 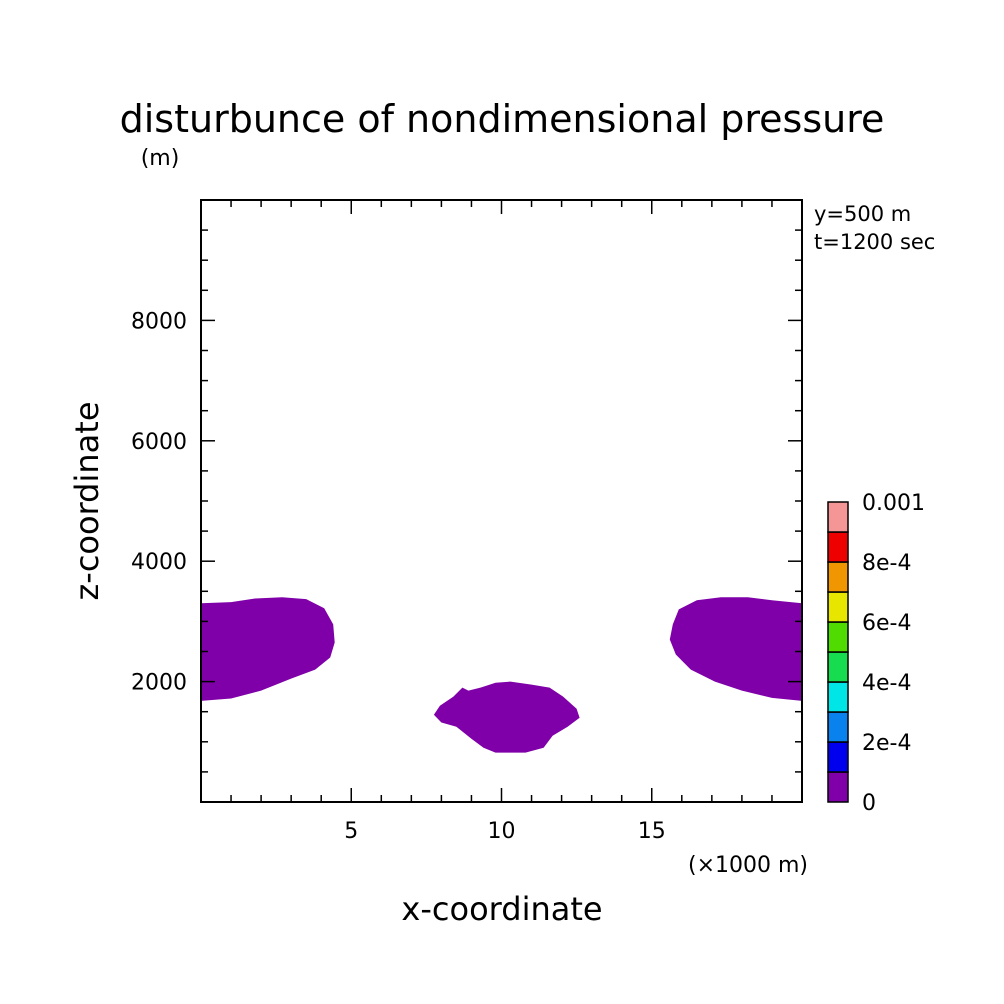 I want to click on info-line-1: y=500 m, so click(x=862, y=214).